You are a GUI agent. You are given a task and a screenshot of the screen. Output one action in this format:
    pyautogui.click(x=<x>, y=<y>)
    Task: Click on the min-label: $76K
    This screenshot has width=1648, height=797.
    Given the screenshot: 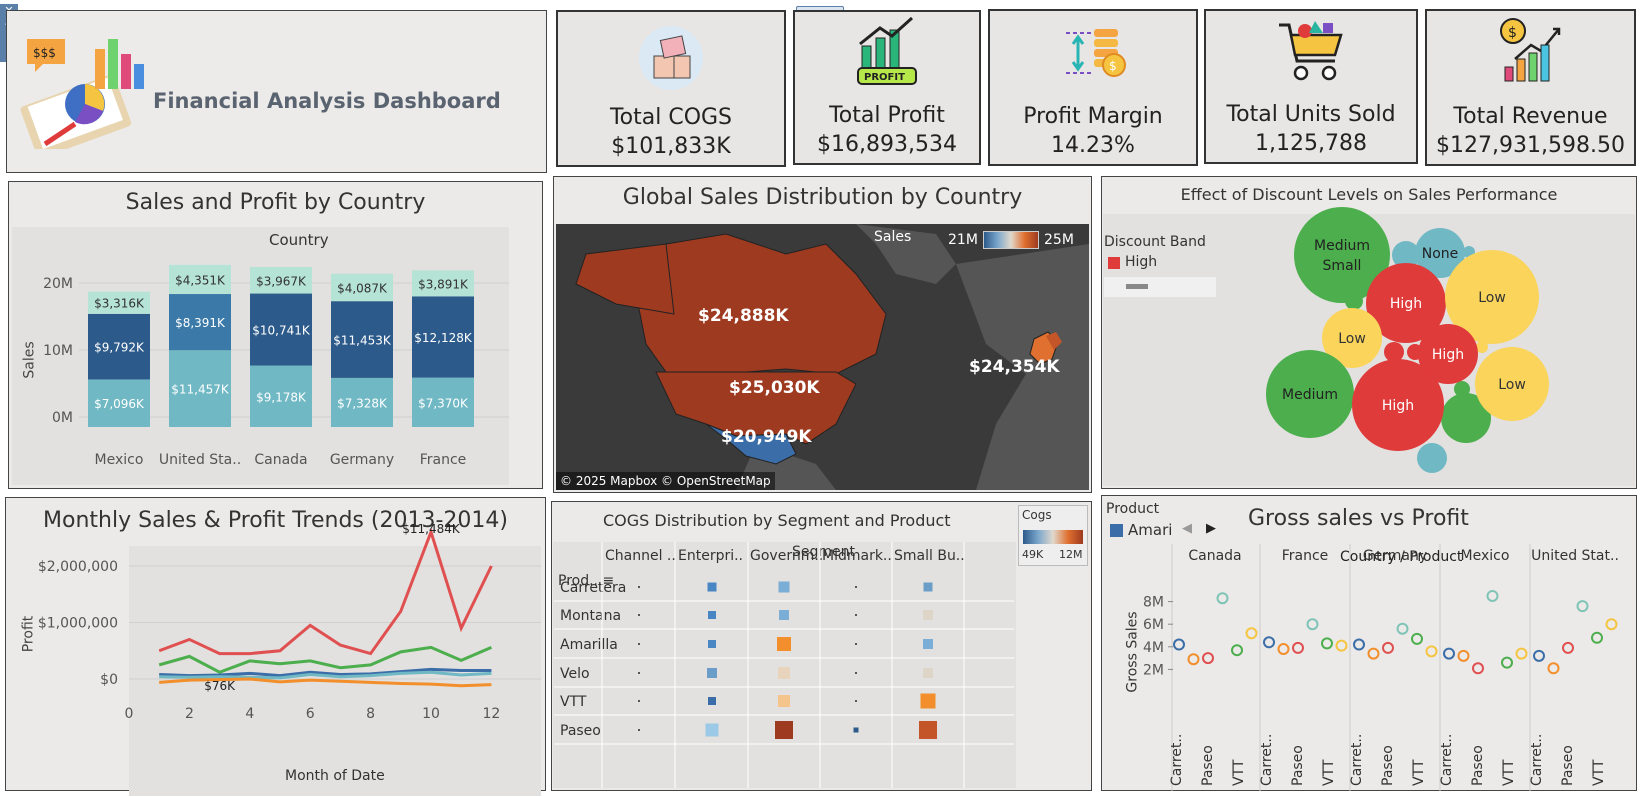 What is the action you would take?
    pyautogui.click(x=220, y=686)
    